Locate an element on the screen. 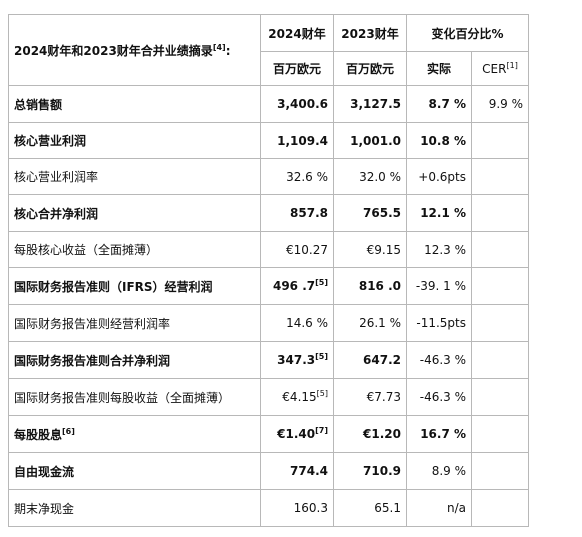 This screenshot has width=582, height=537. value-2024: 32.6 % is located at coordinates (307, 176).